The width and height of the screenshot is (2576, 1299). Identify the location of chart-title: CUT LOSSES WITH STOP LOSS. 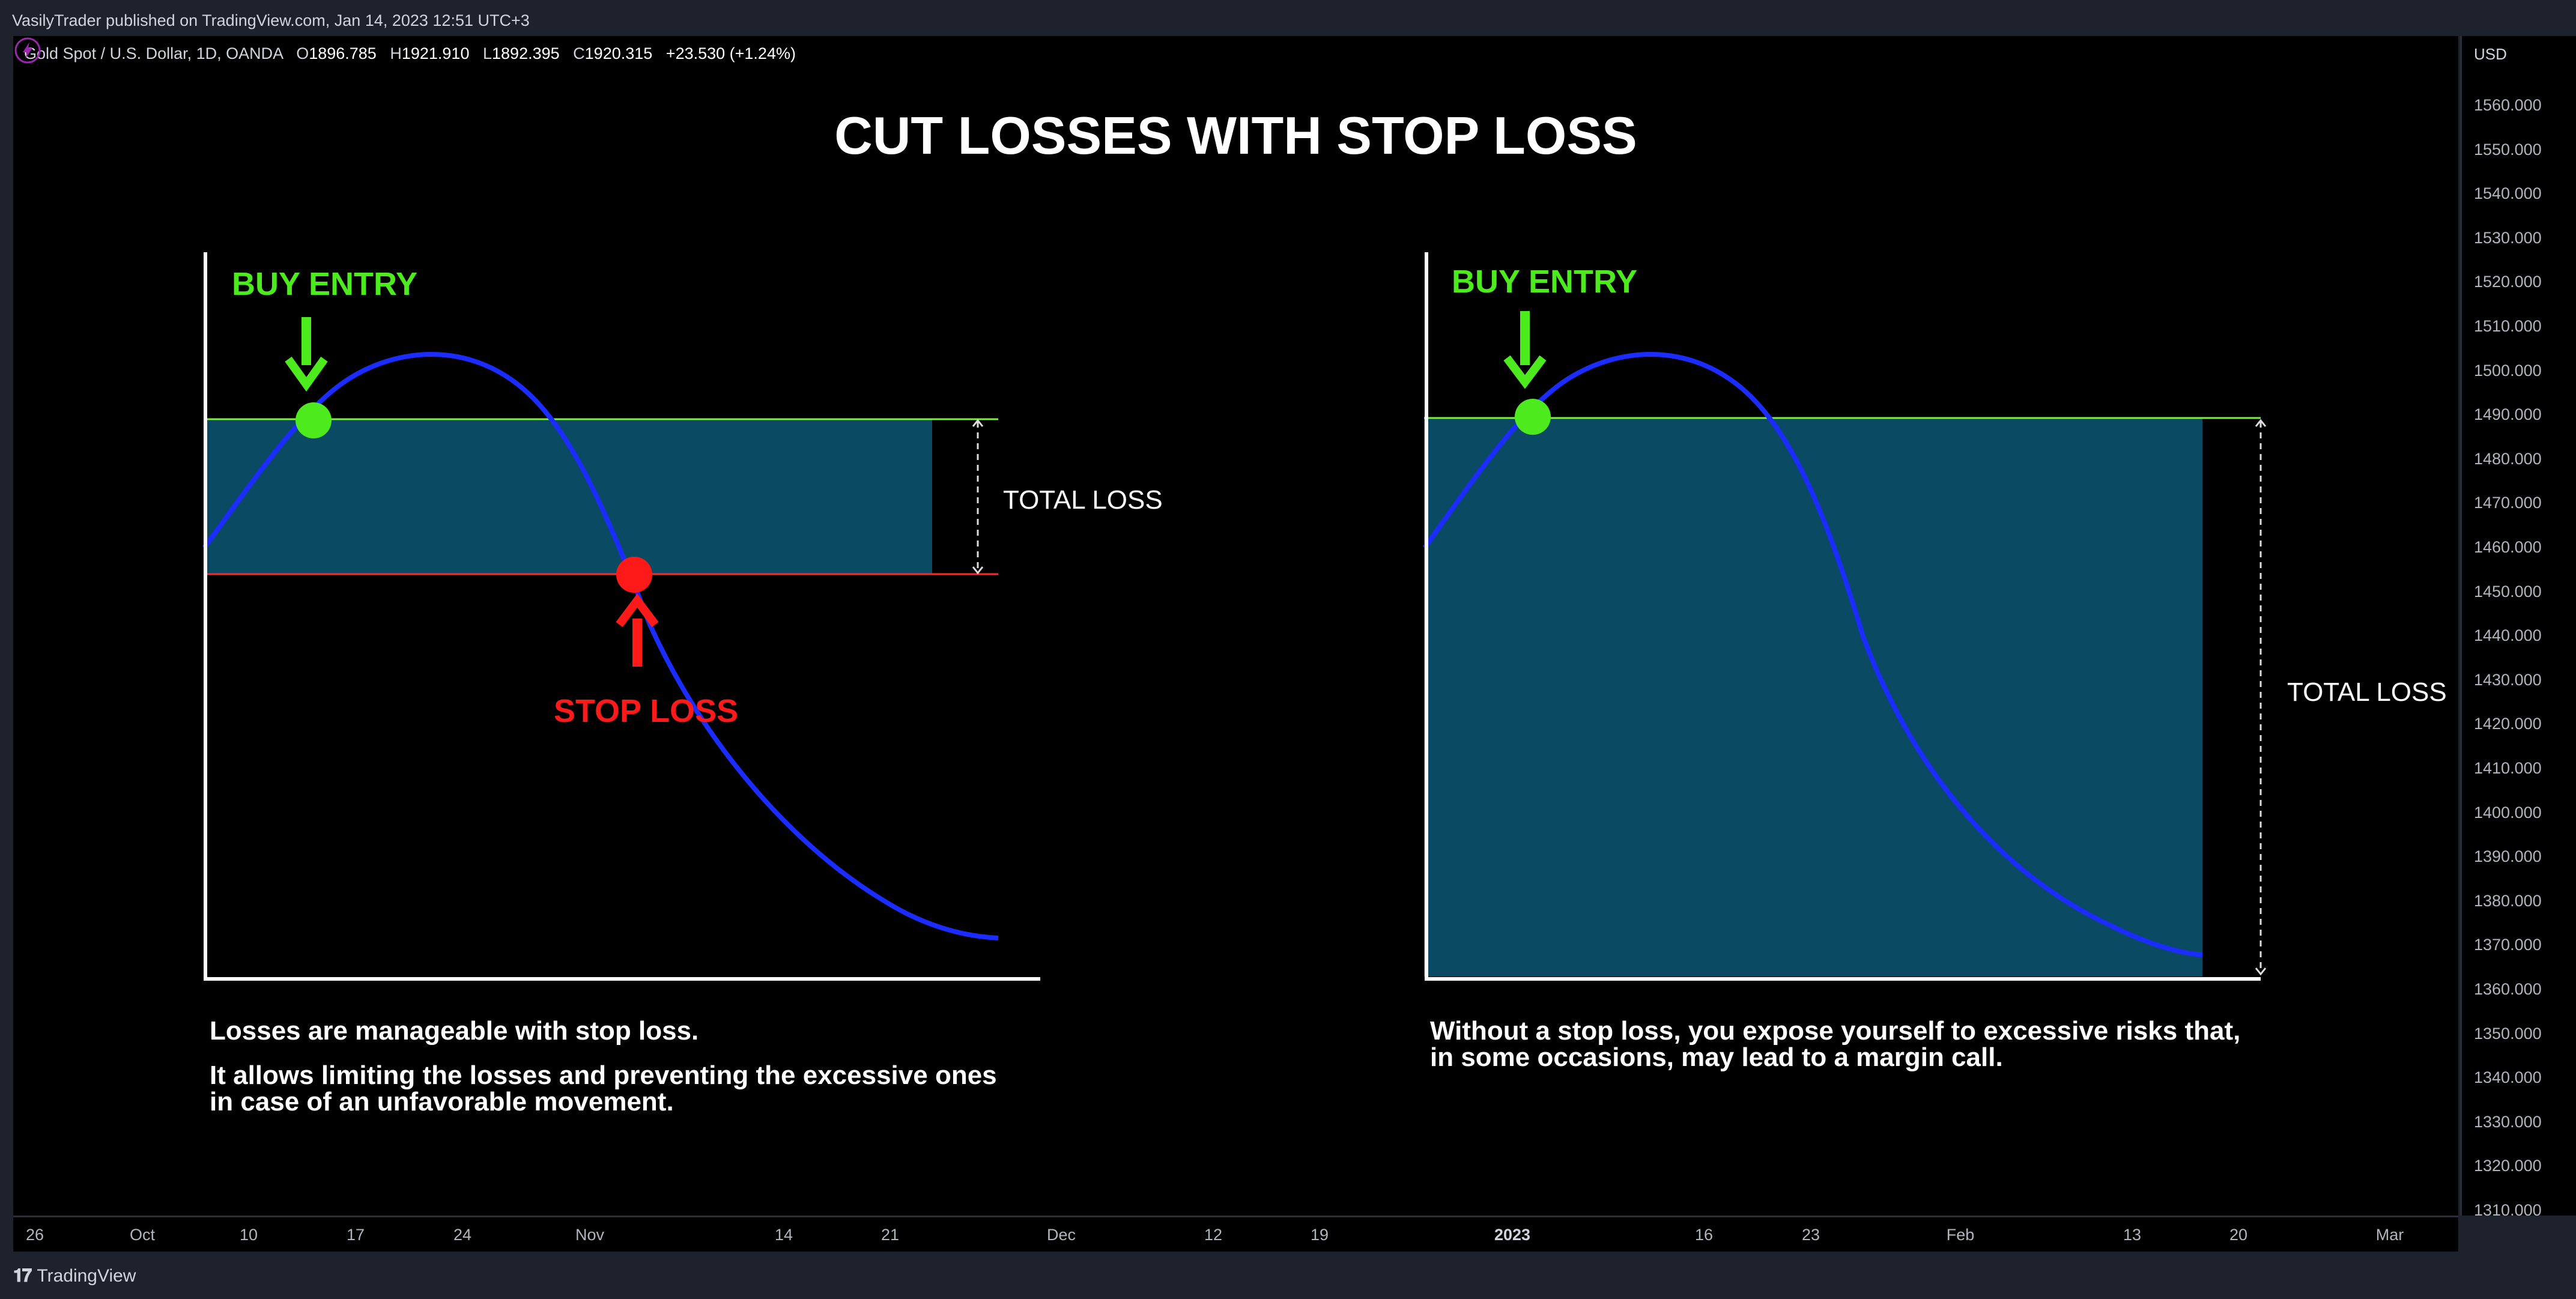
(1235, 135).